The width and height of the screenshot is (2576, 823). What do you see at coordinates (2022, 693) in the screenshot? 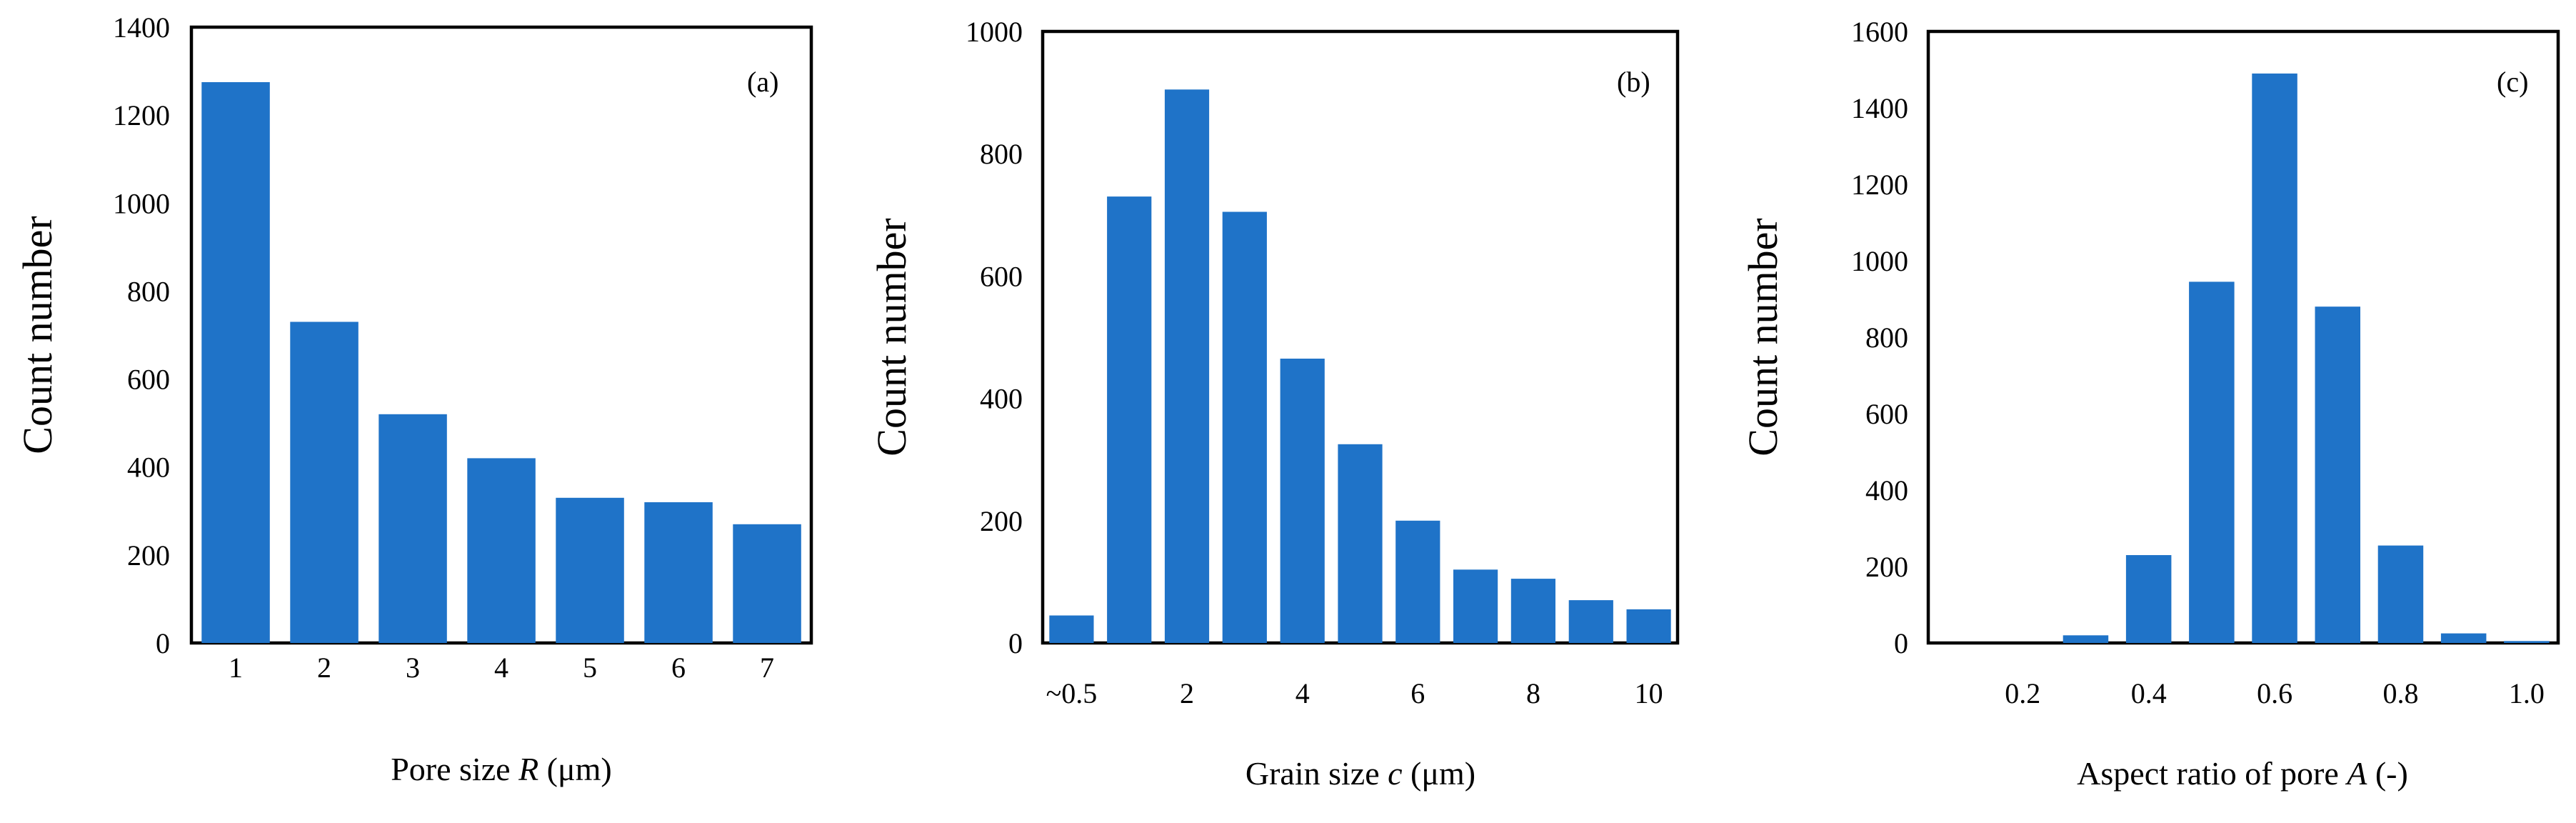
I see `x-tick-label: 0.2` at bounding box center [2022, 693].